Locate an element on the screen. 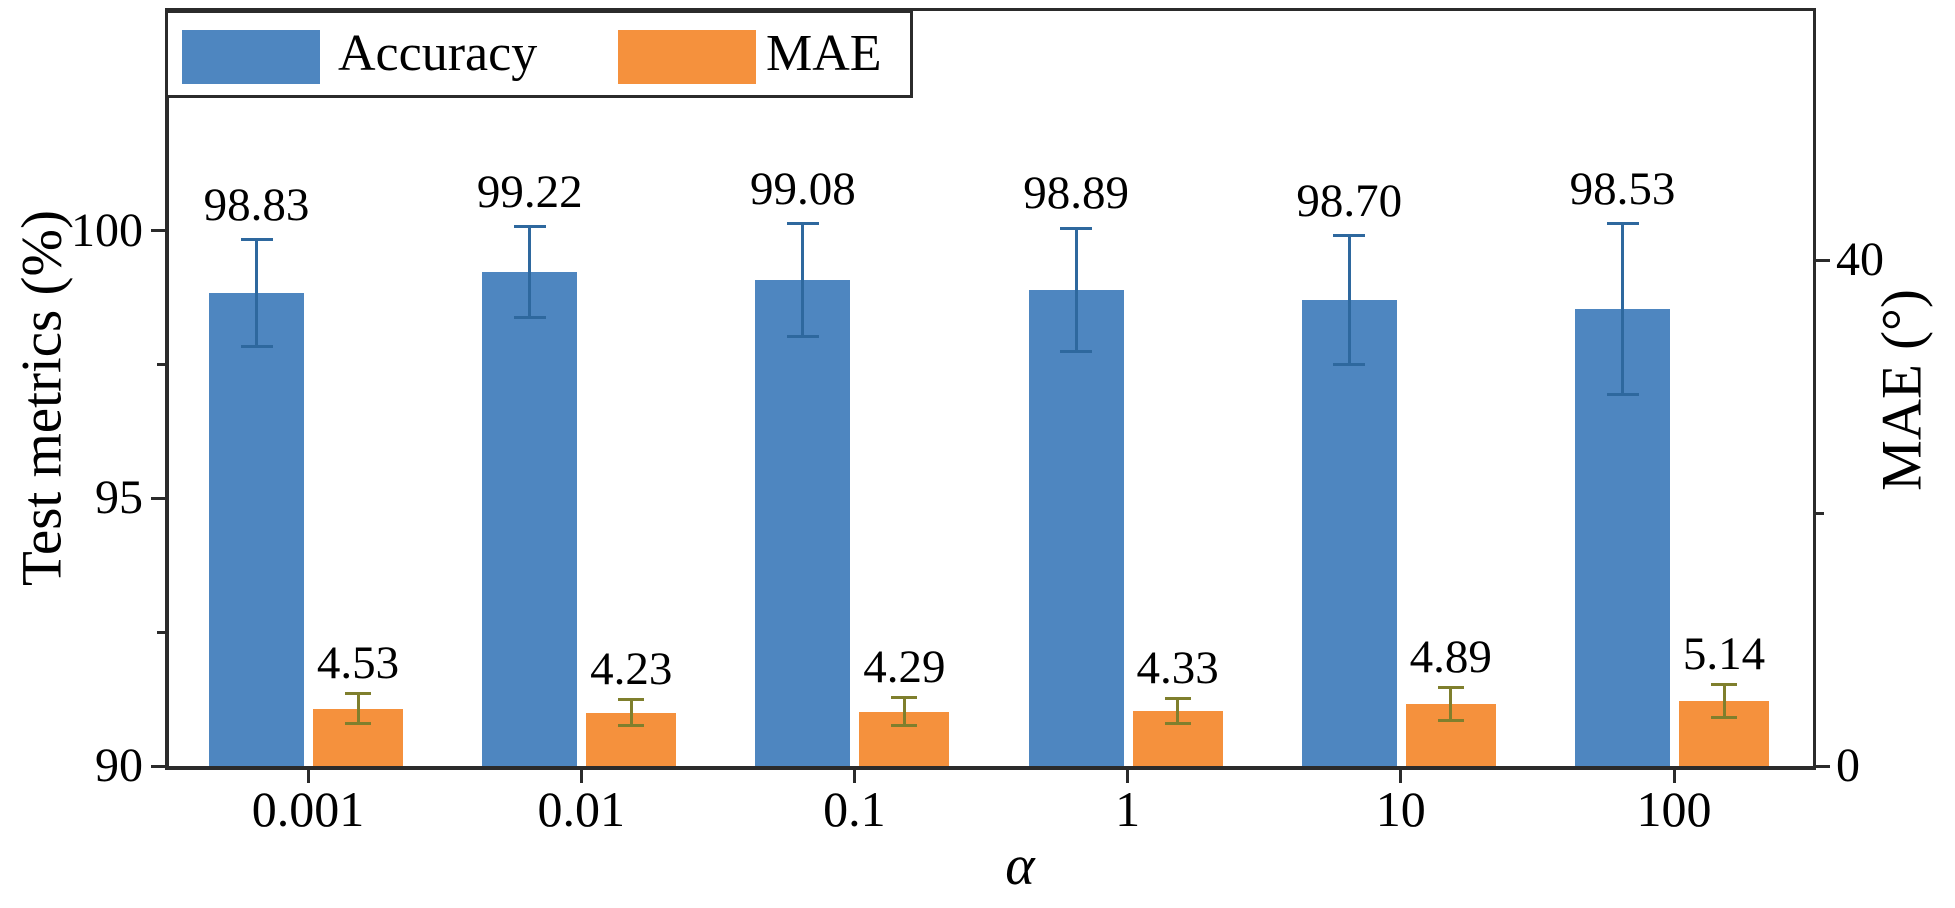  x-tick-label: 0.1 is located at coordinates (854, 809).